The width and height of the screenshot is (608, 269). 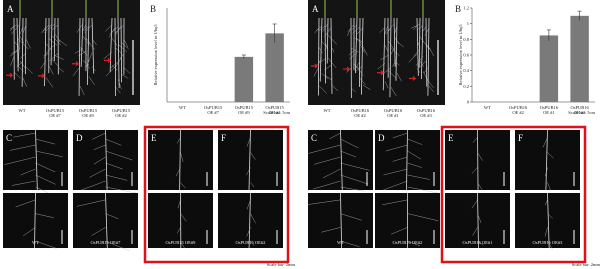 I want to click on panel-label: WT, so click(x=340, y=242).